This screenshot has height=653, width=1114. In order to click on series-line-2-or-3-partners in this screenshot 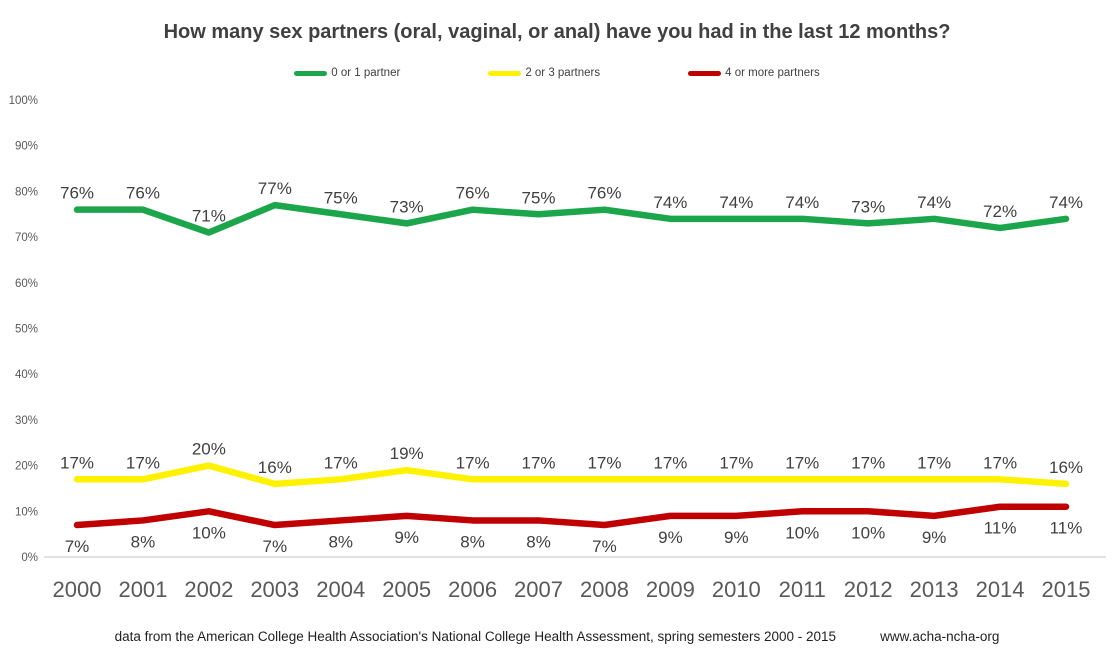, I will do `click(571, 475)`.